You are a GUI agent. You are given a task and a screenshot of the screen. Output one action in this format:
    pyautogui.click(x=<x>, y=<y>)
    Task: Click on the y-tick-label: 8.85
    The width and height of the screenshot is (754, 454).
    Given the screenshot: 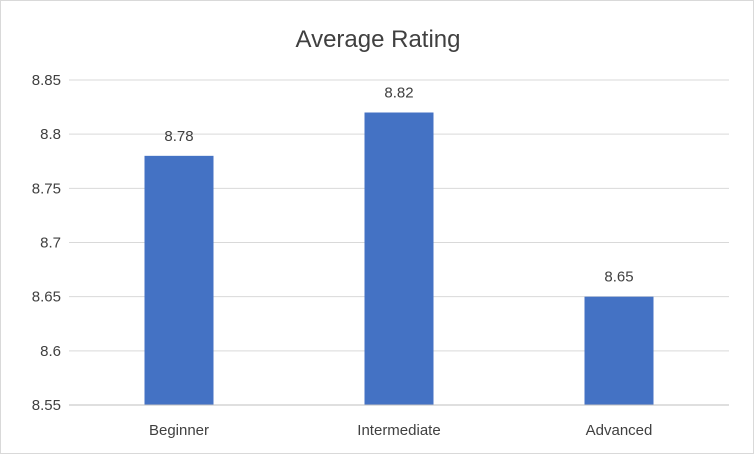 What is the action you would take?
    pyautogui.click(x=46, y=80)
    